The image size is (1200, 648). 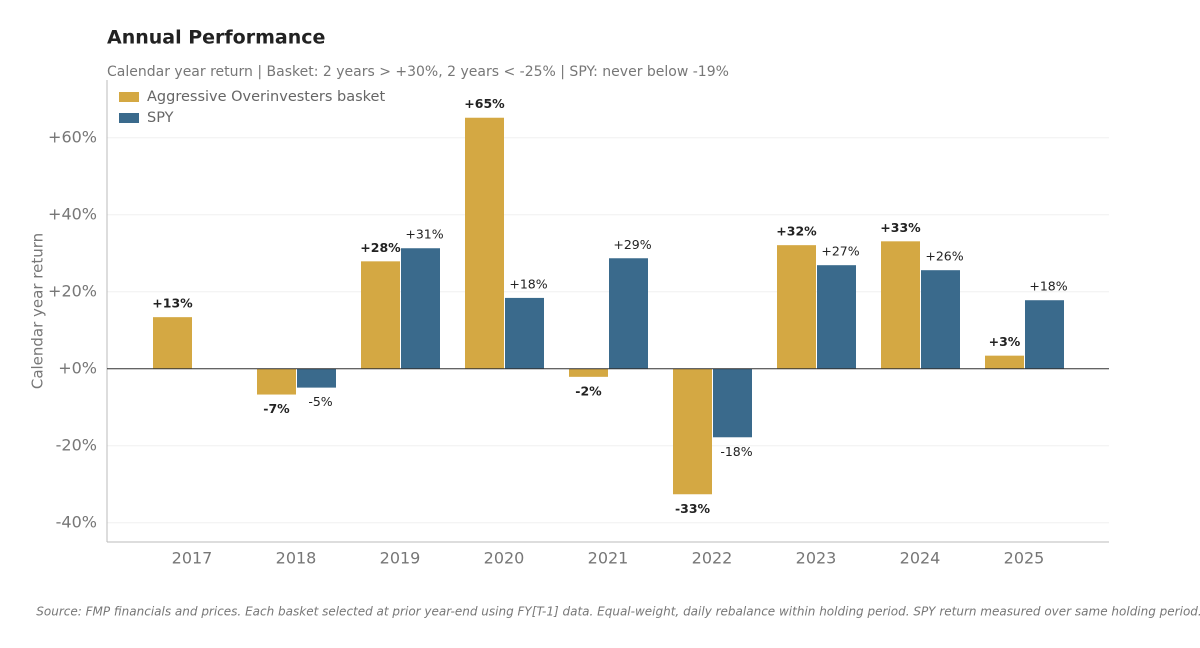 I want to click on data-label: +13%, so click(x=172, y=303).